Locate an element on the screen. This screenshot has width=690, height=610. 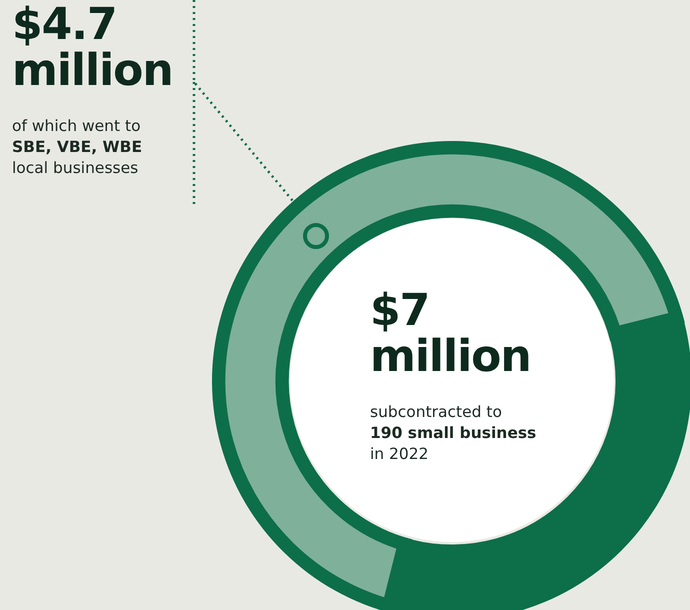
text: 190 small business is located at coordinates (454, 433).